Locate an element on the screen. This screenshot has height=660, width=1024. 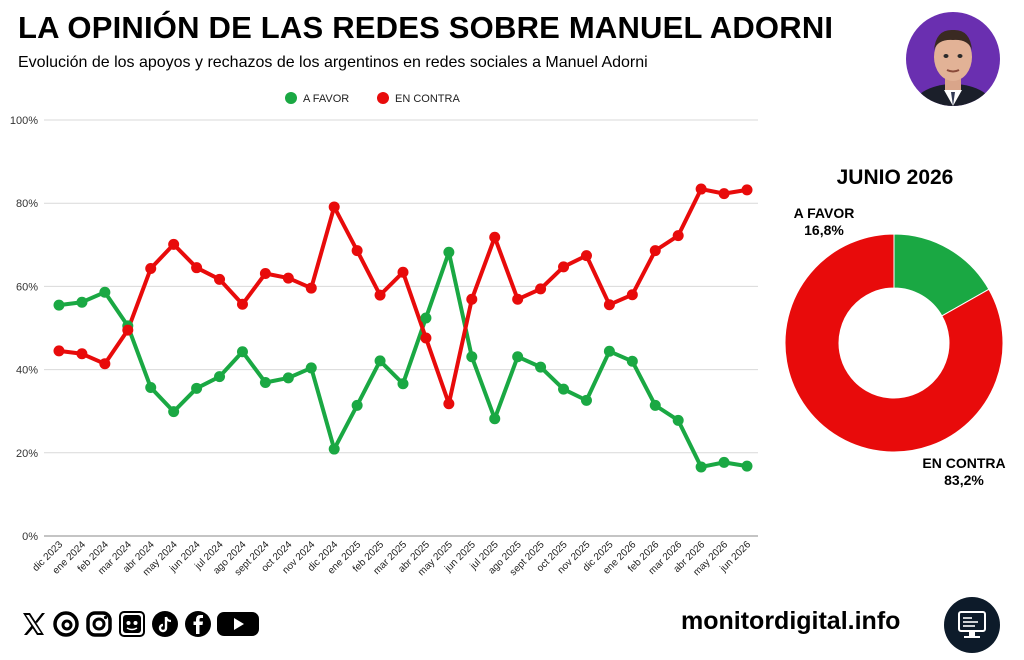
legend-label: EN CONTRA is located at coordinates (427, 99).